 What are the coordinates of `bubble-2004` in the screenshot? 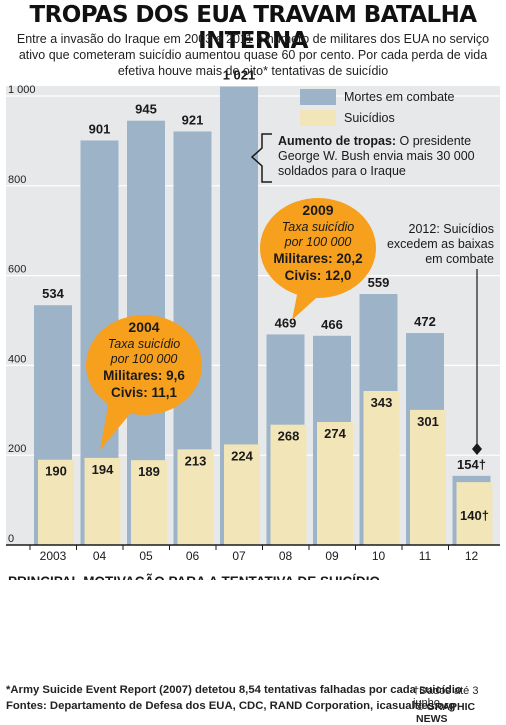 It's located at (144, 365).